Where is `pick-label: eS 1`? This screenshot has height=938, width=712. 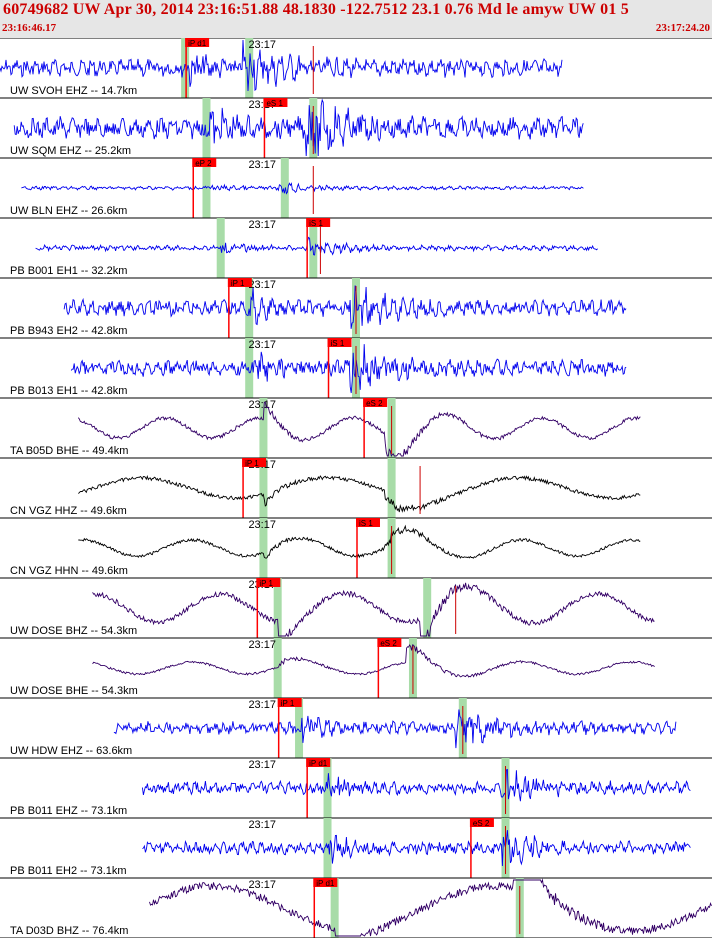 pick-label: eS 1 is located at coordinates (274, 103).